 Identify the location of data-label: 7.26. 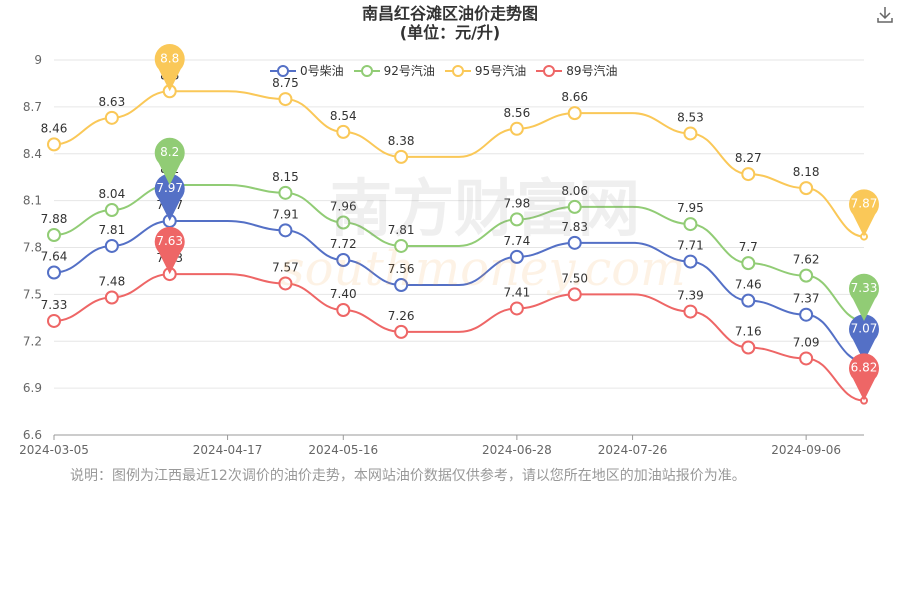
(401, 316).